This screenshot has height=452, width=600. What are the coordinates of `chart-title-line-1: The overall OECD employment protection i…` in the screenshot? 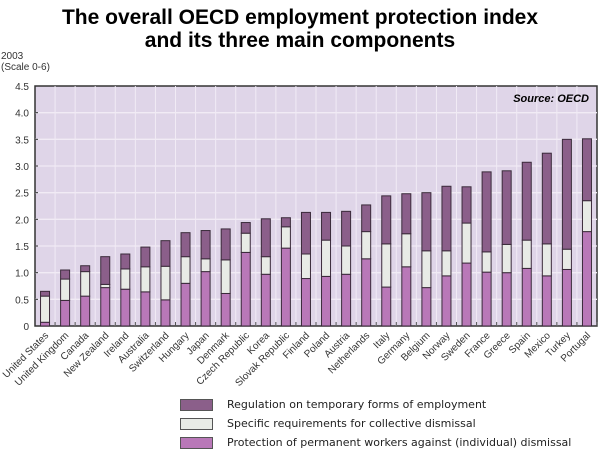 It's located at (300, 17).